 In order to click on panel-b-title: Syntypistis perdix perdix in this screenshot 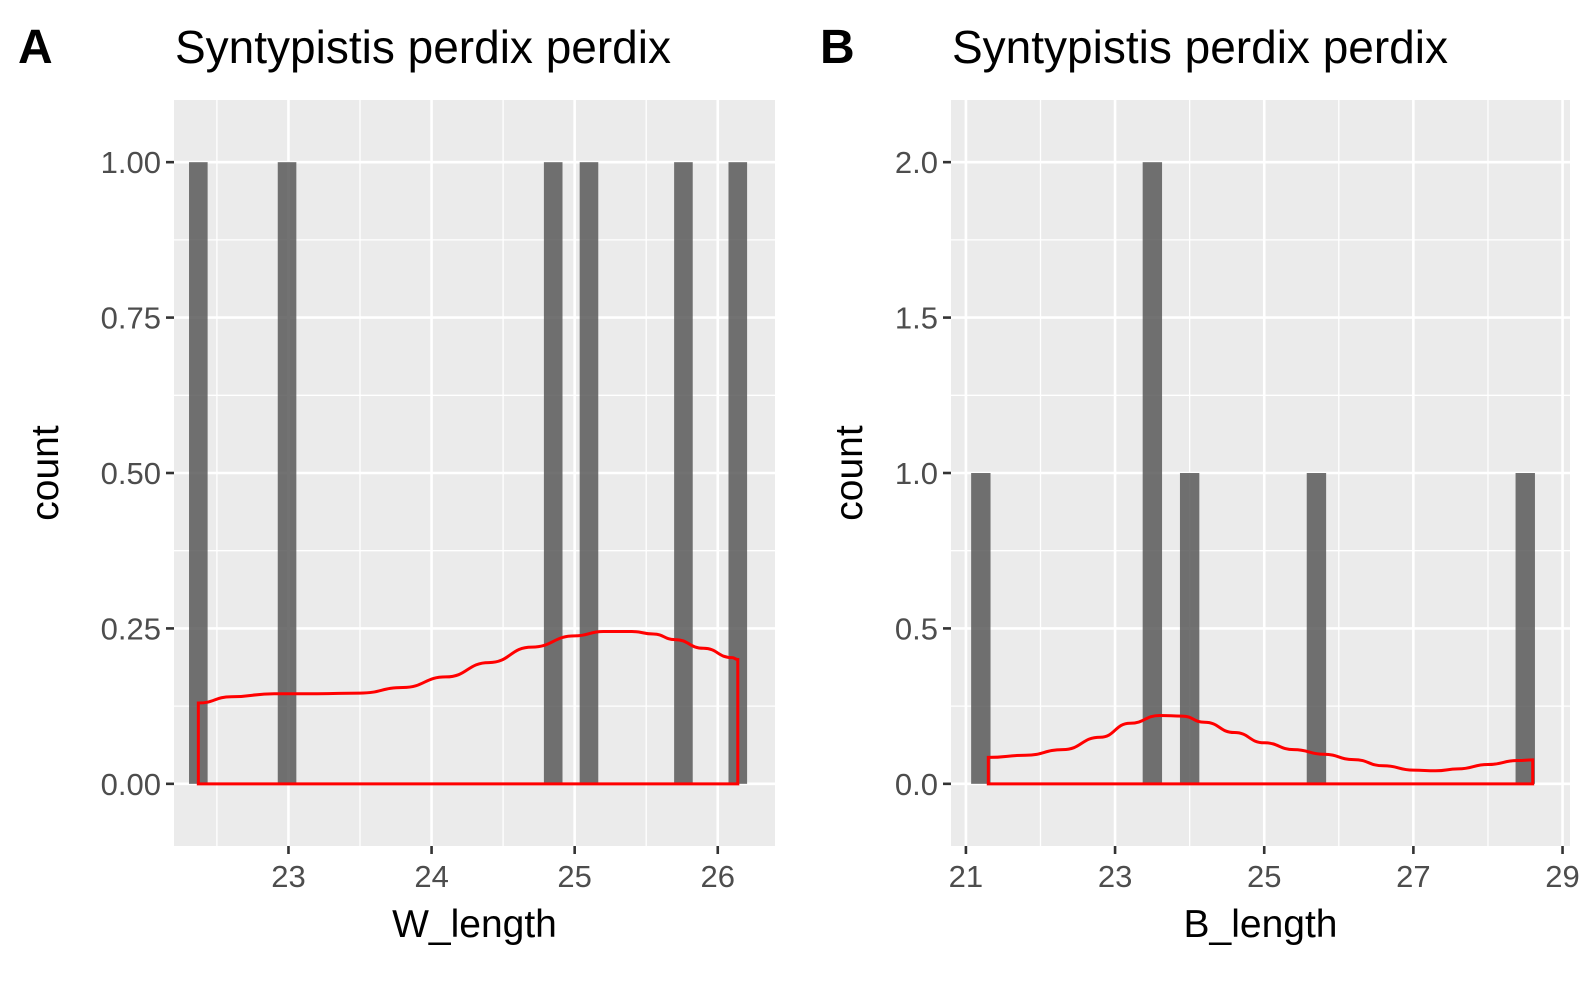, I will do `click(1200, 47)`.